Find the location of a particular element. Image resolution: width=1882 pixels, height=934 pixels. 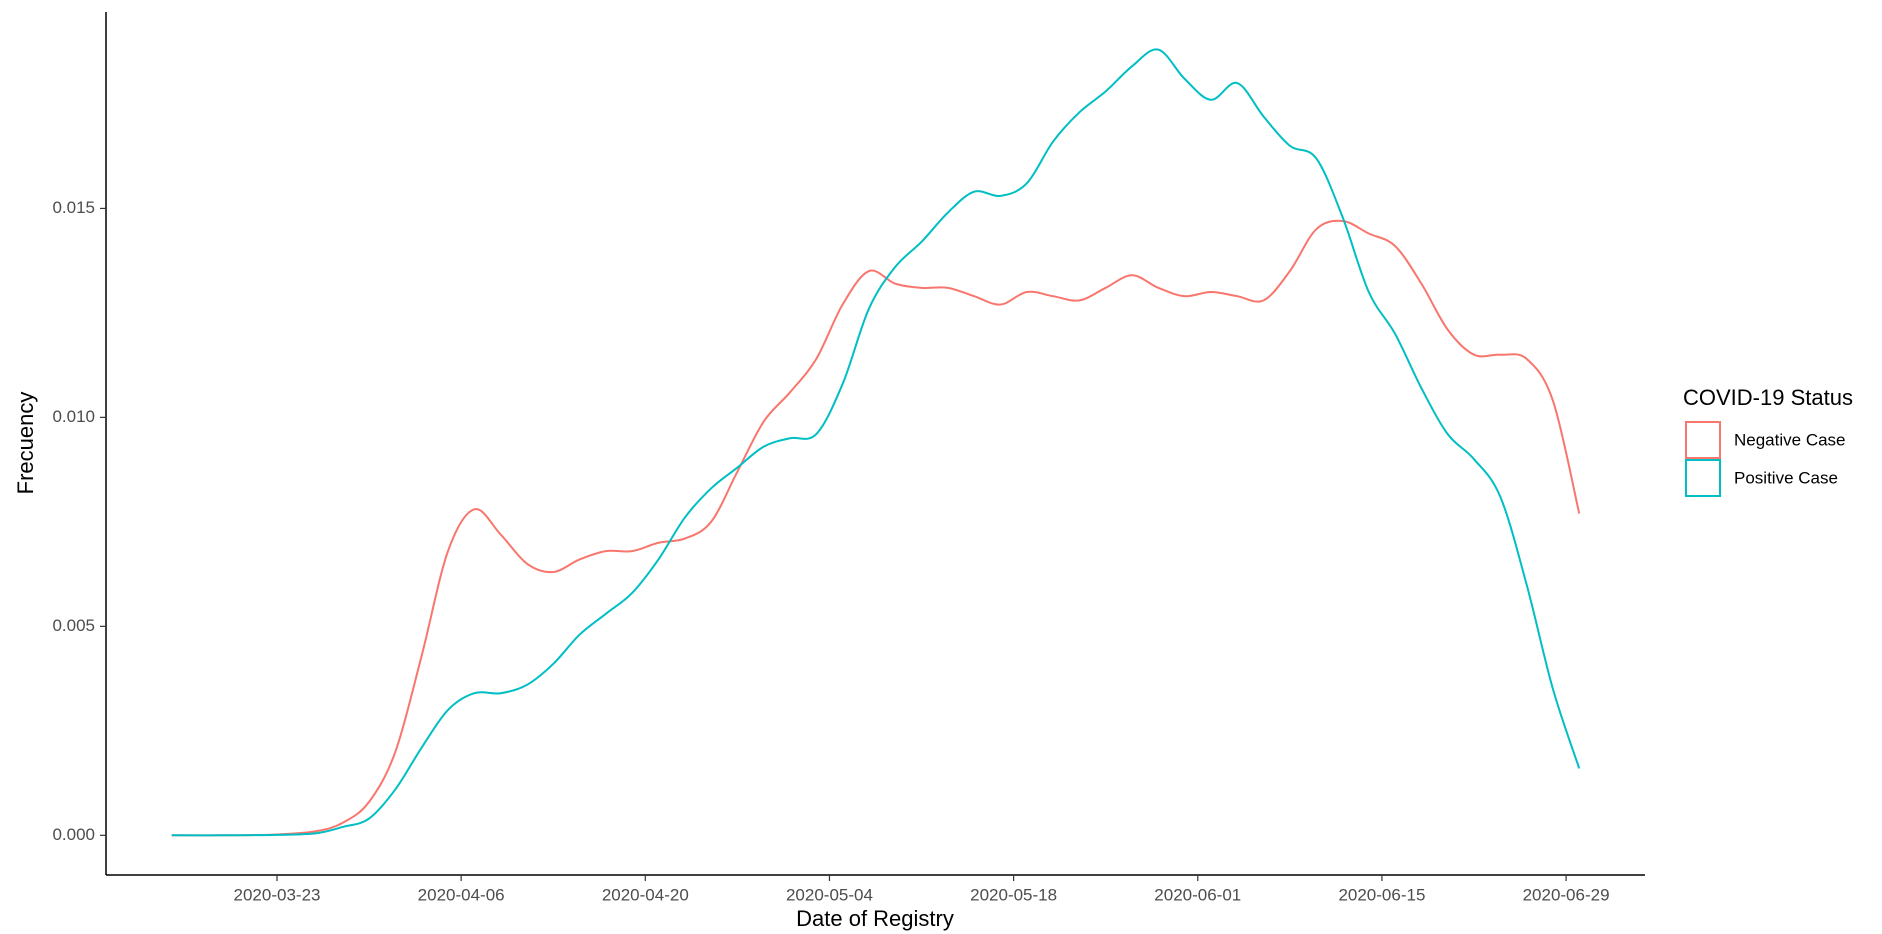

y-tick-label: 0.005 is located at coordinates (73, 625).